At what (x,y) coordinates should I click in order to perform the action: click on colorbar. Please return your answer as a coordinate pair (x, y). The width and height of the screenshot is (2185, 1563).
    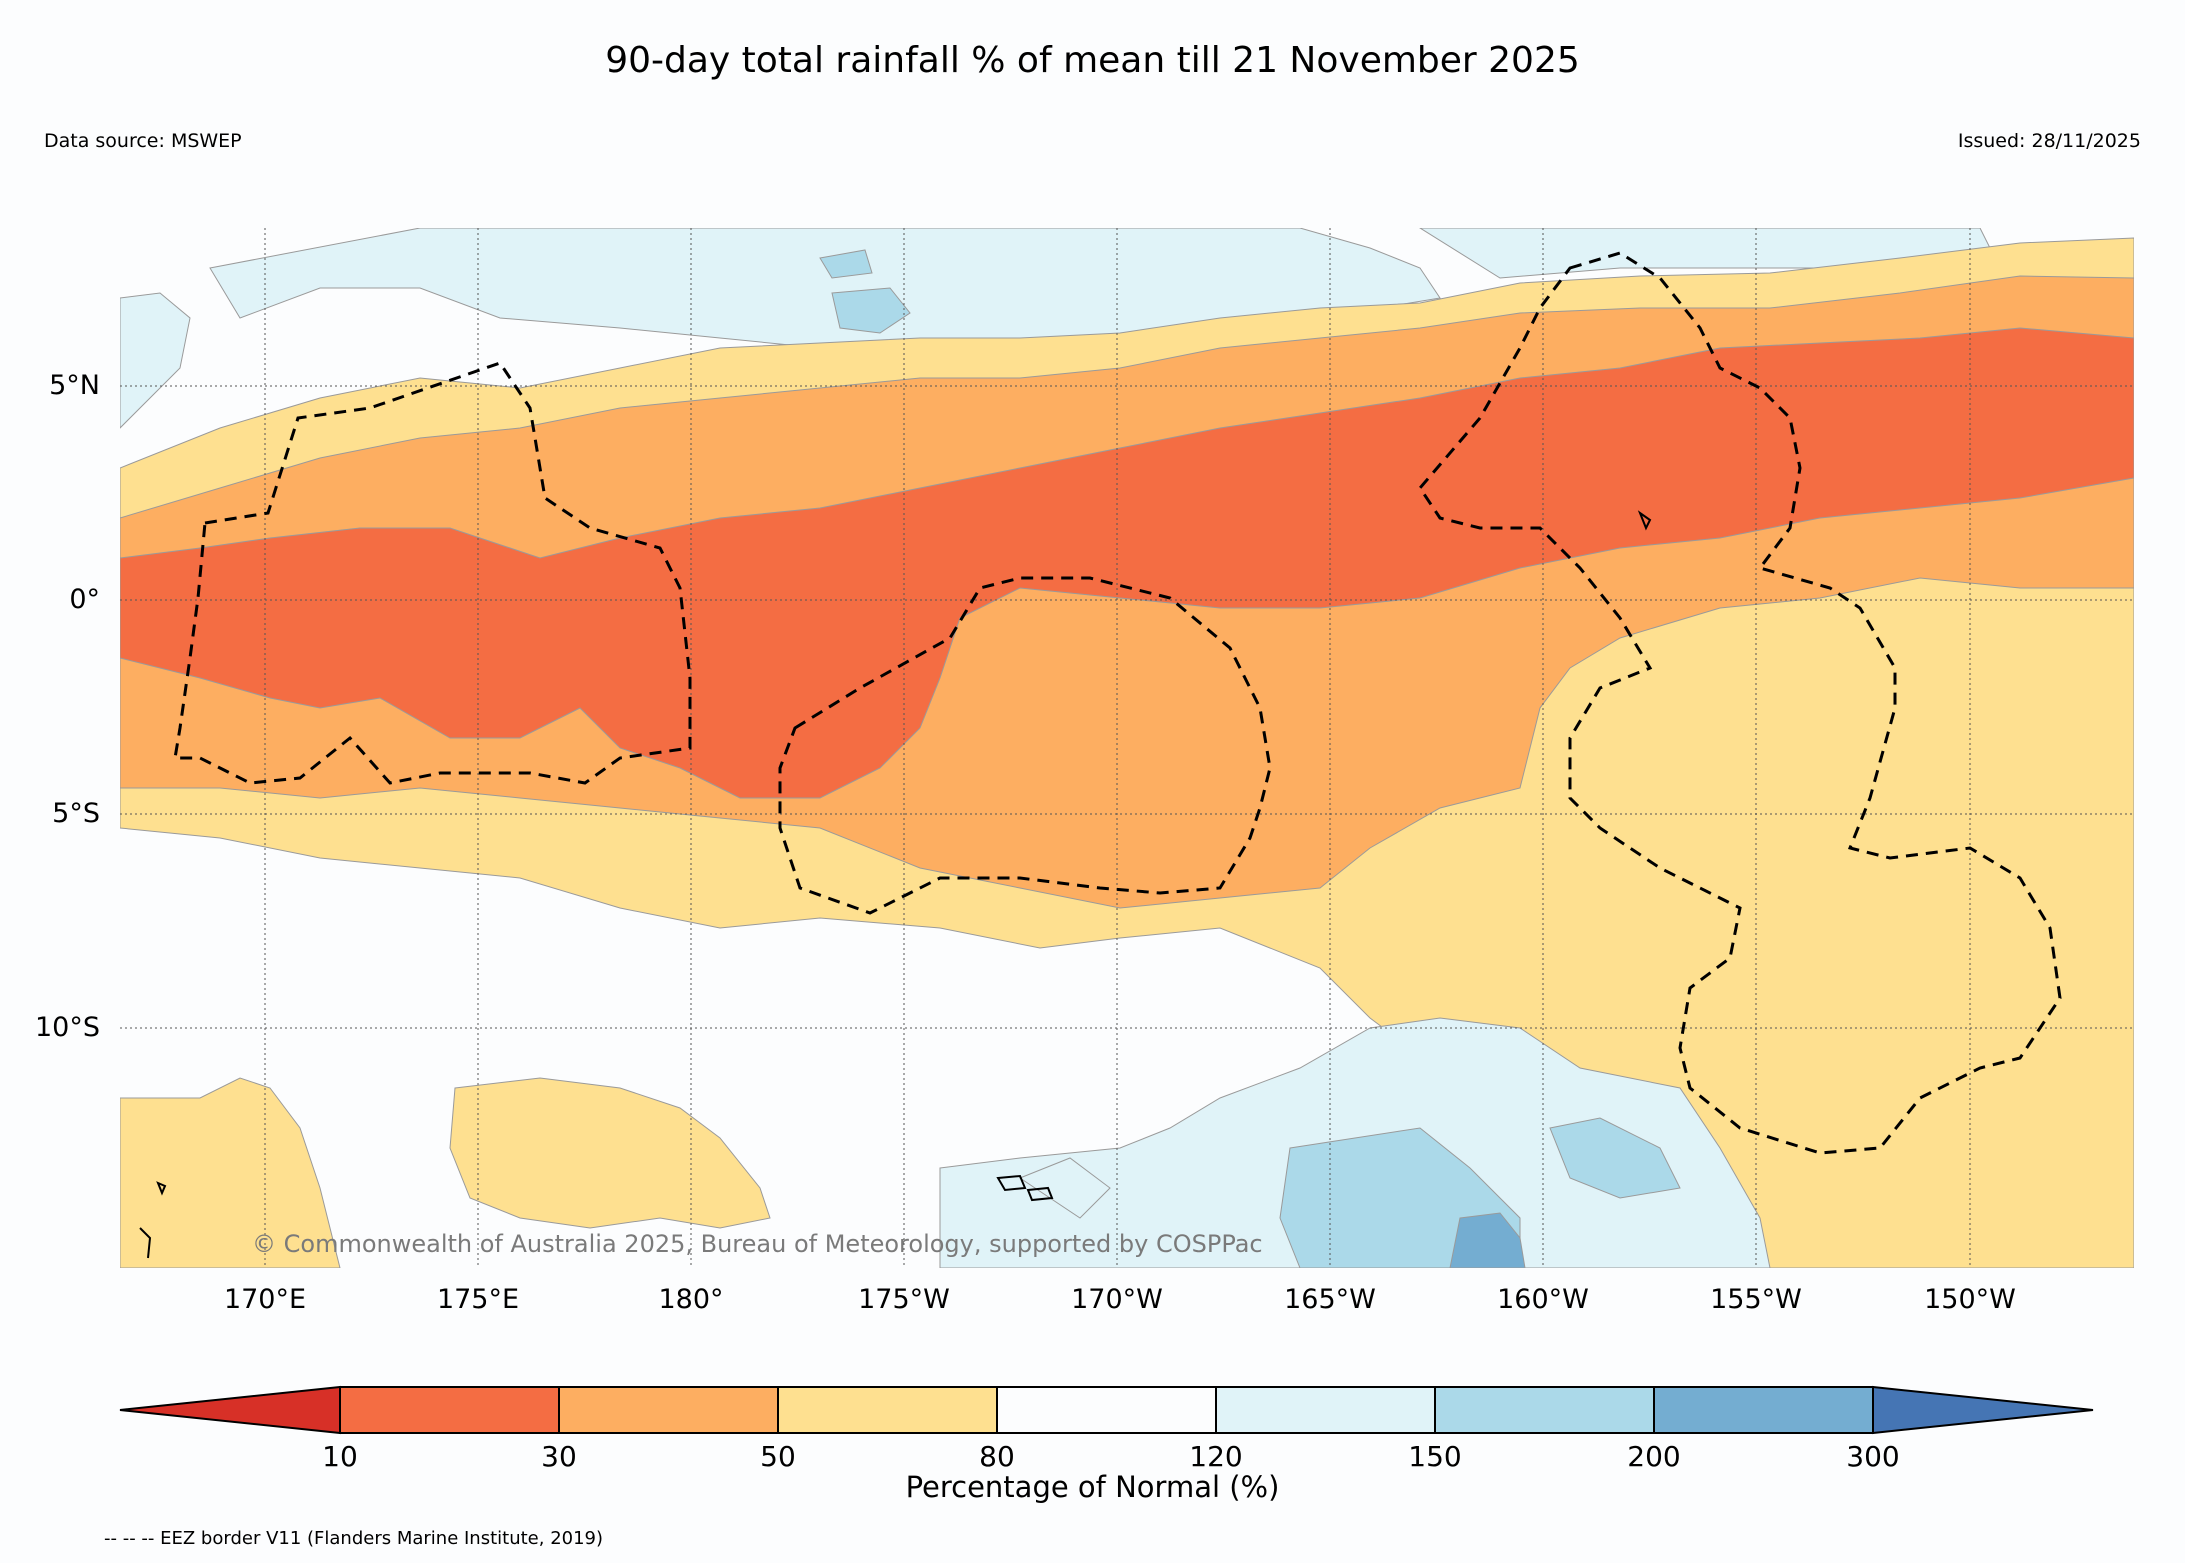
    Looking at the image, I should click on (1106, 1410).